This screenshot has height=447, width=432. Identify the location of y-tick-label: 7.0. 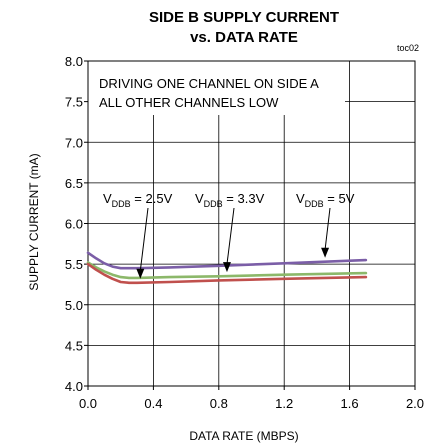
(74, 142).